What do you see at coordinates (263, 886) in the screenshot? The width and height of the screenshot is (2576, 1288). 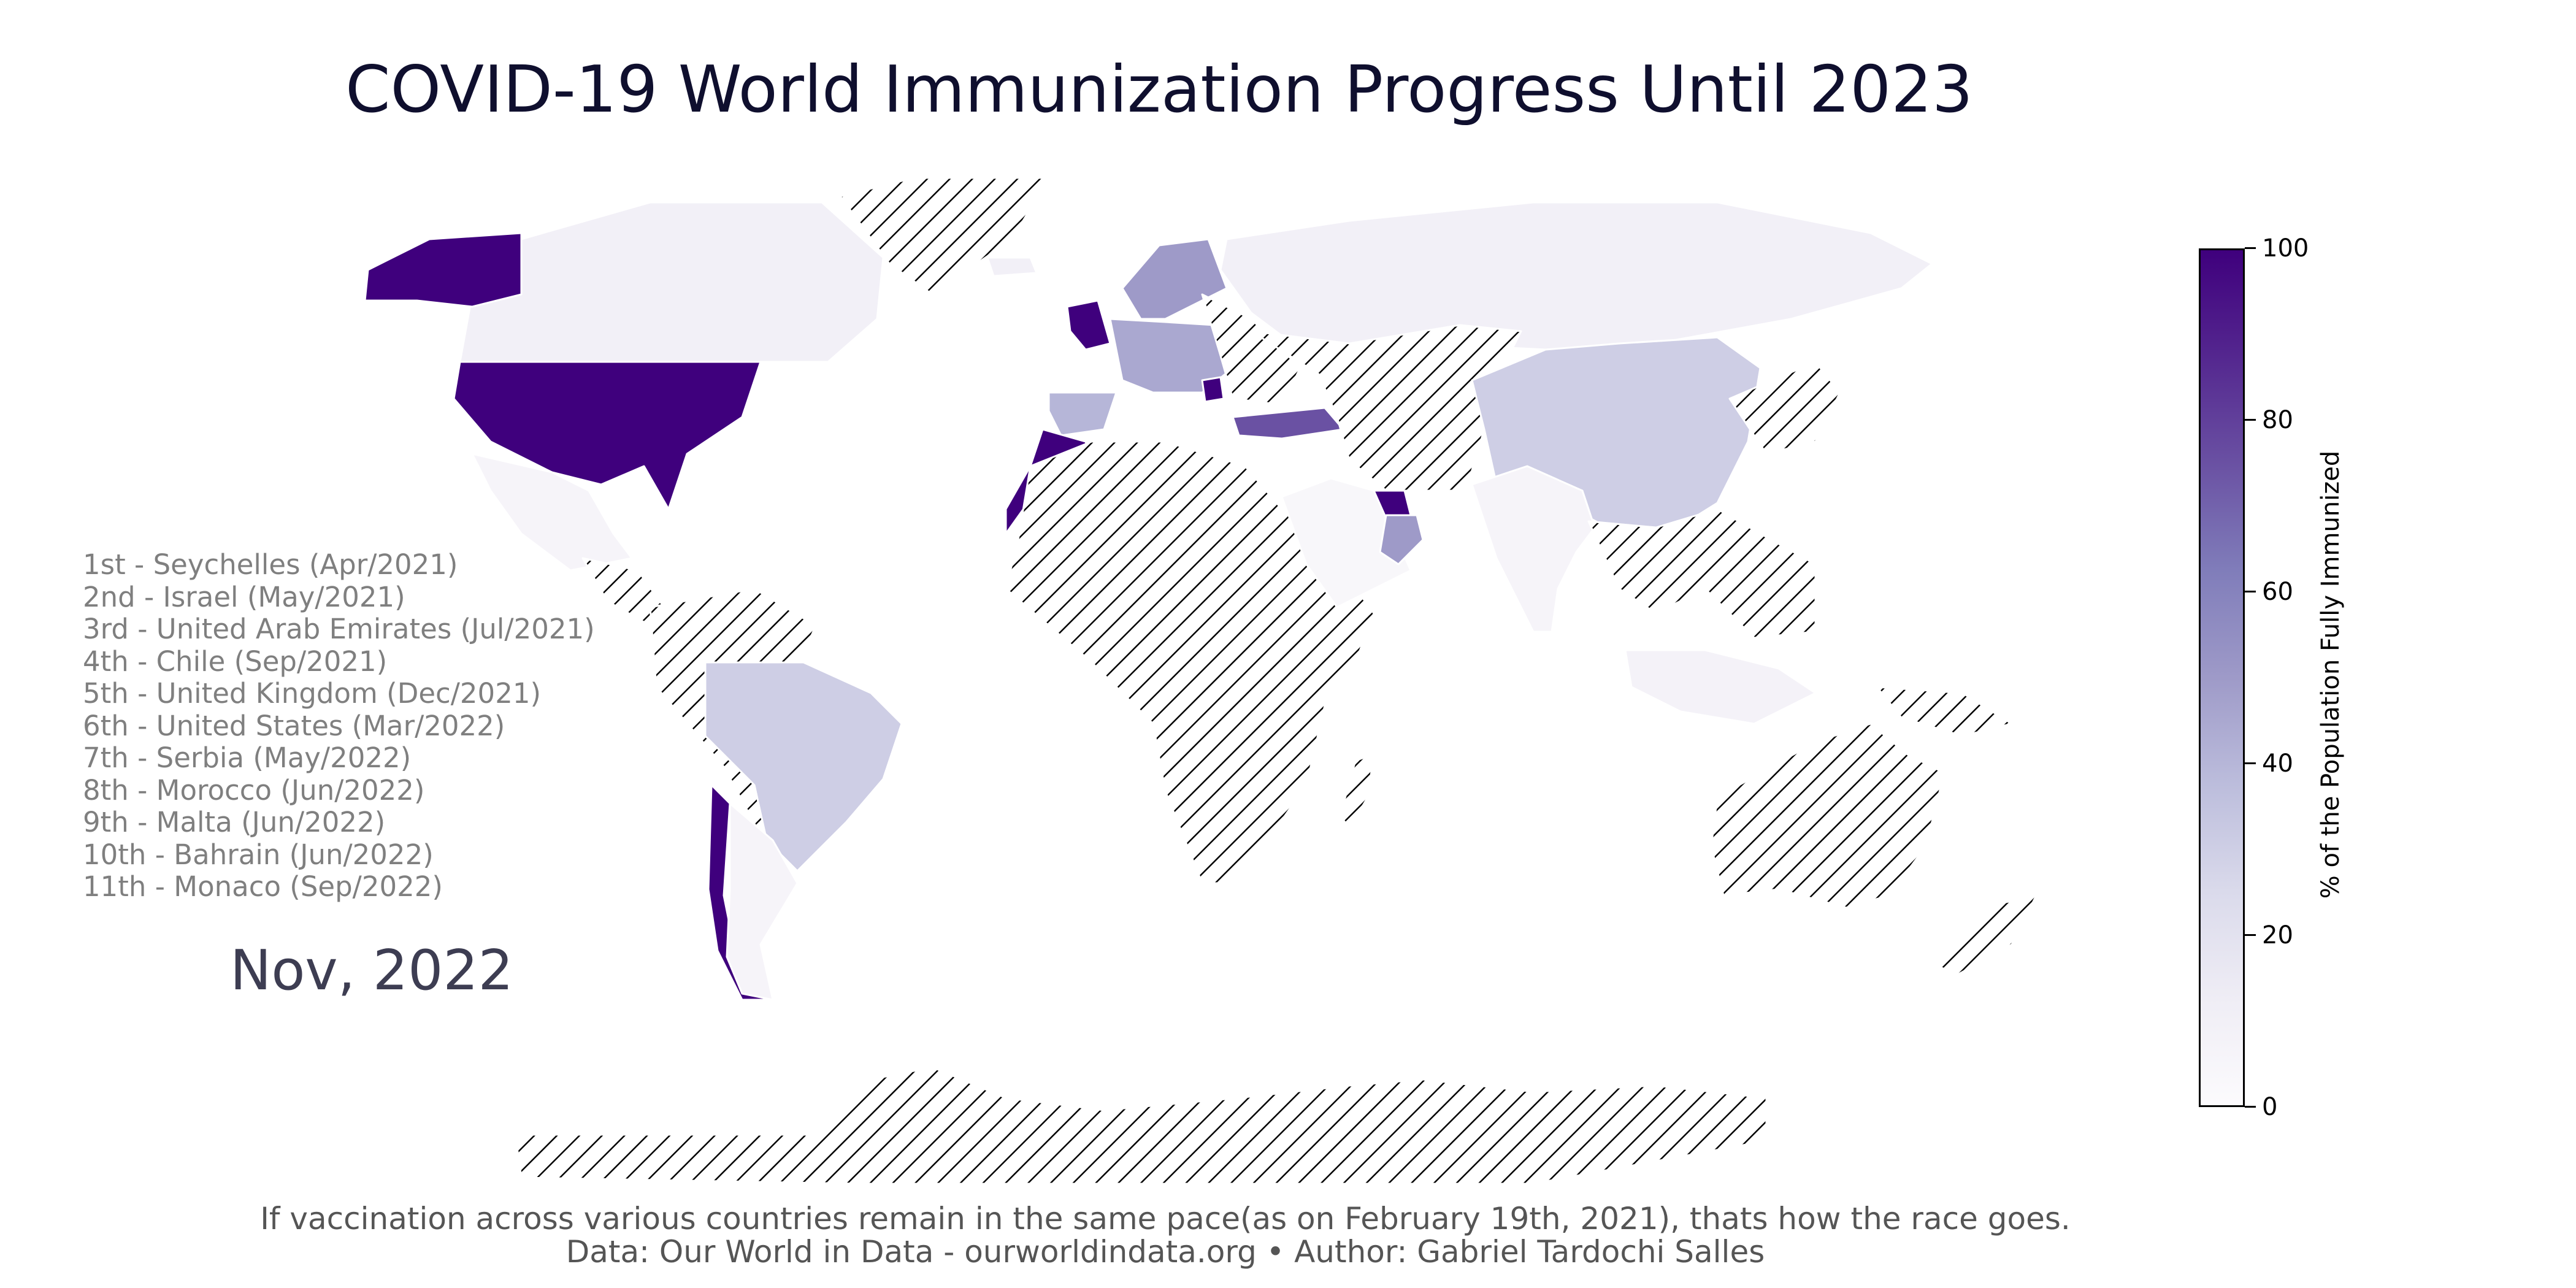 I see `ranking-item: 11th - Monaco (Sep/2022)` at bounding box center [263, 886].